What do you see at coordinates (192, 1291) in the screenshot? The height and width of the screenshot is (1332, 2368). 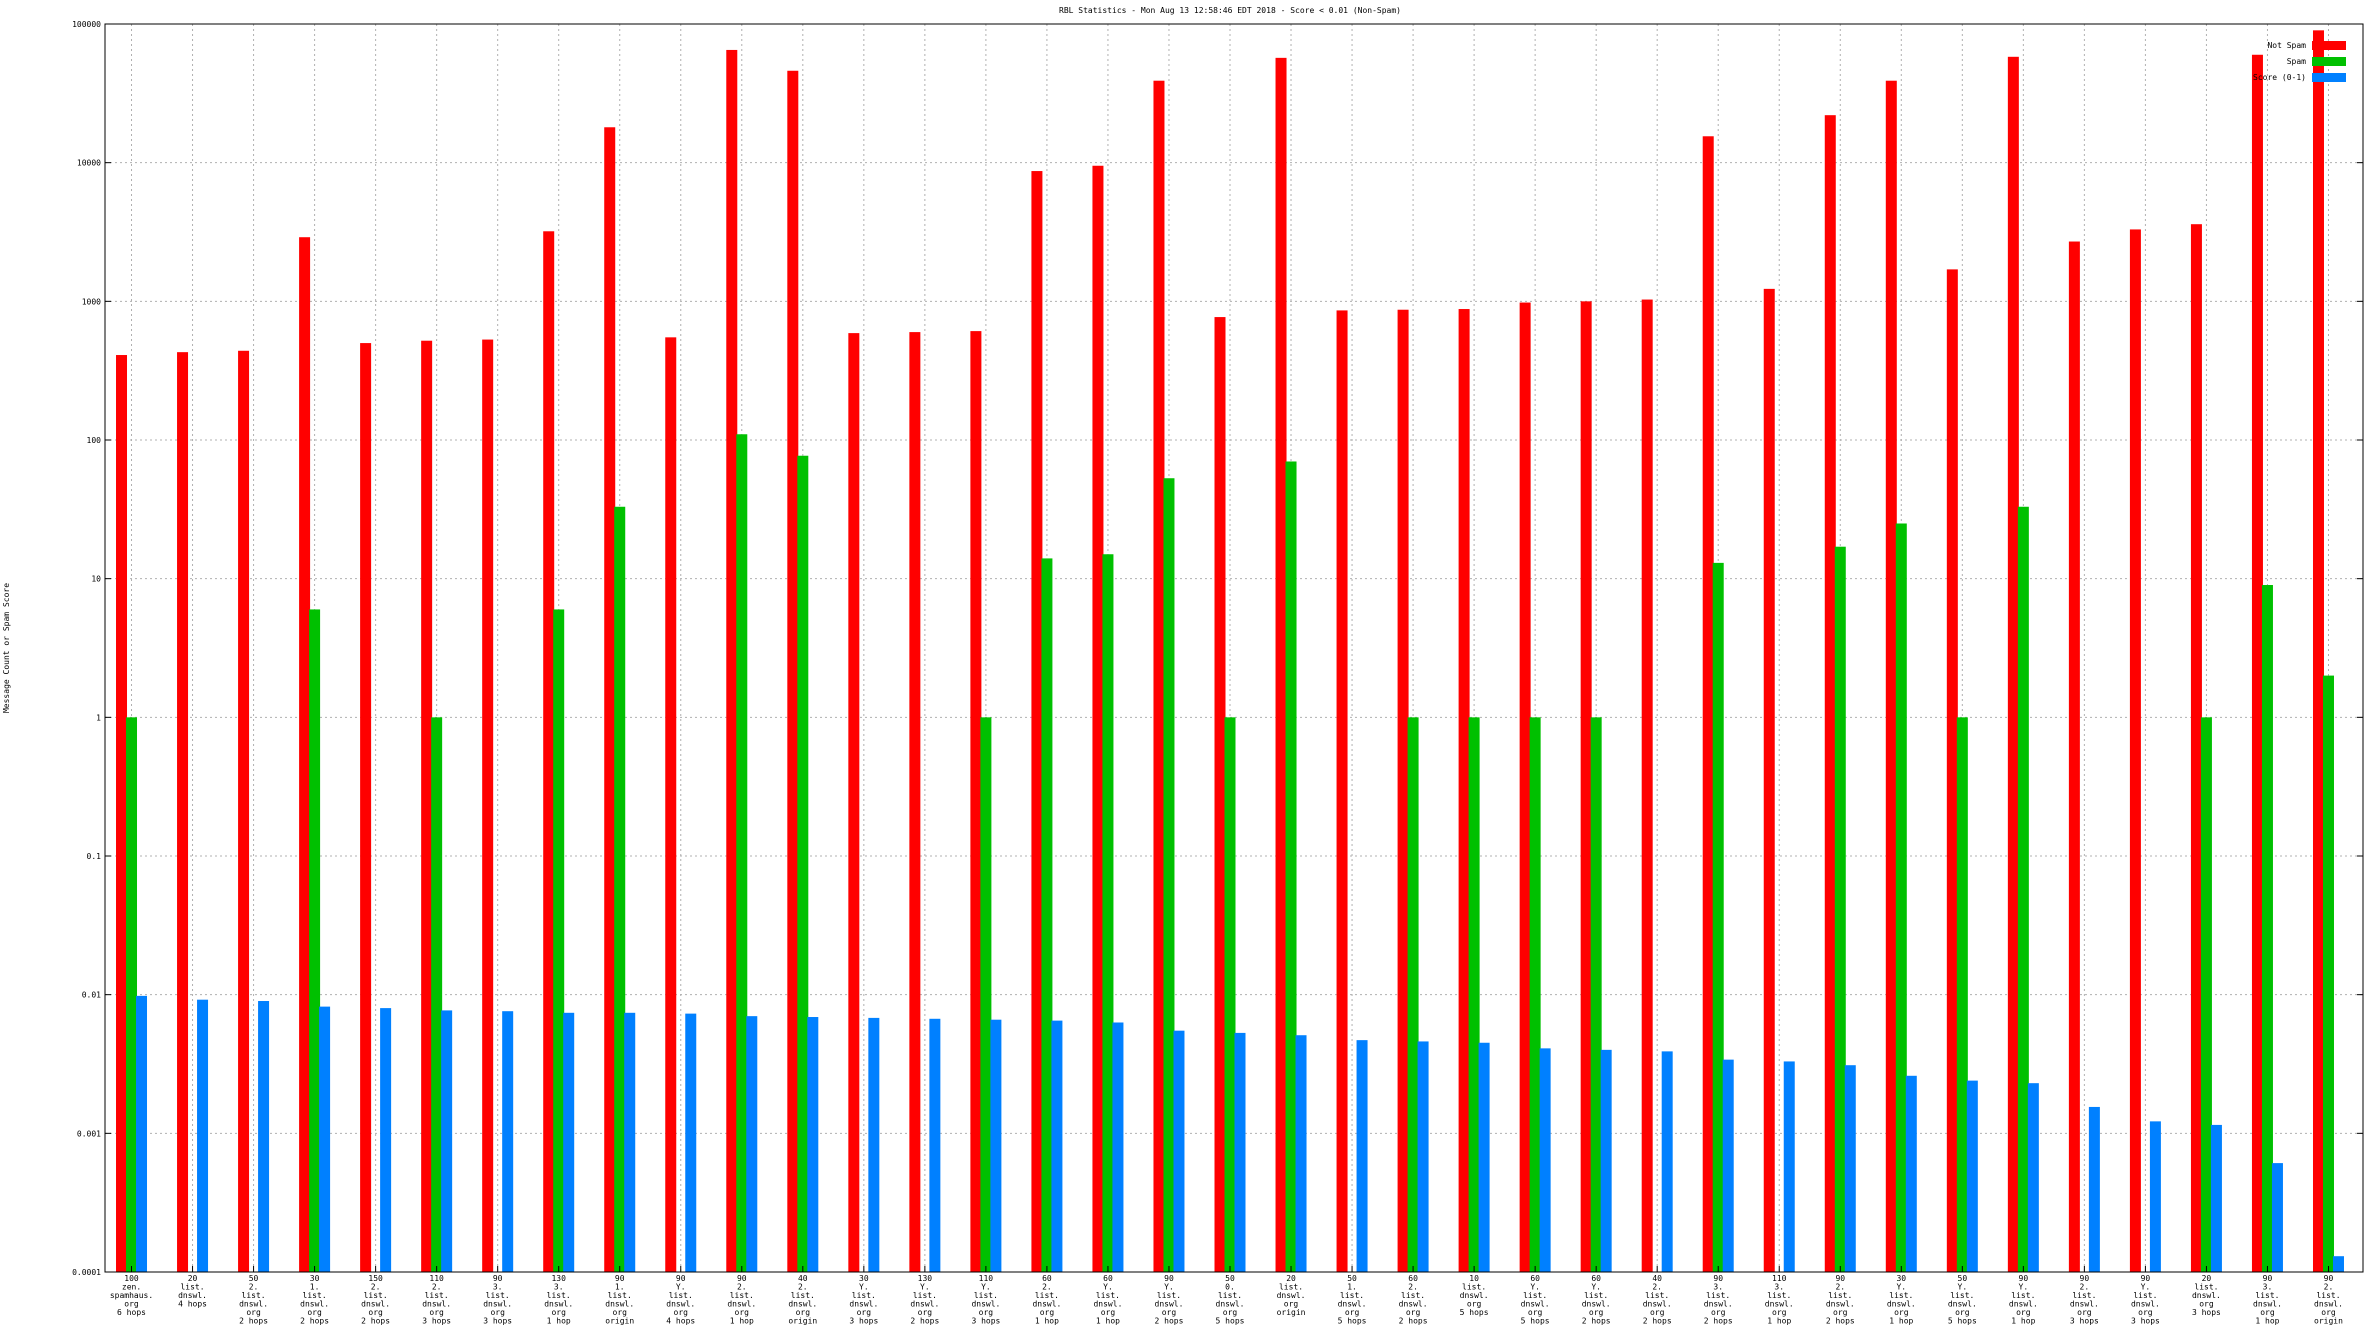 I see `x-tick-label: 20 list. dnswl. 4 hops` at bounding box center [192, 1291].